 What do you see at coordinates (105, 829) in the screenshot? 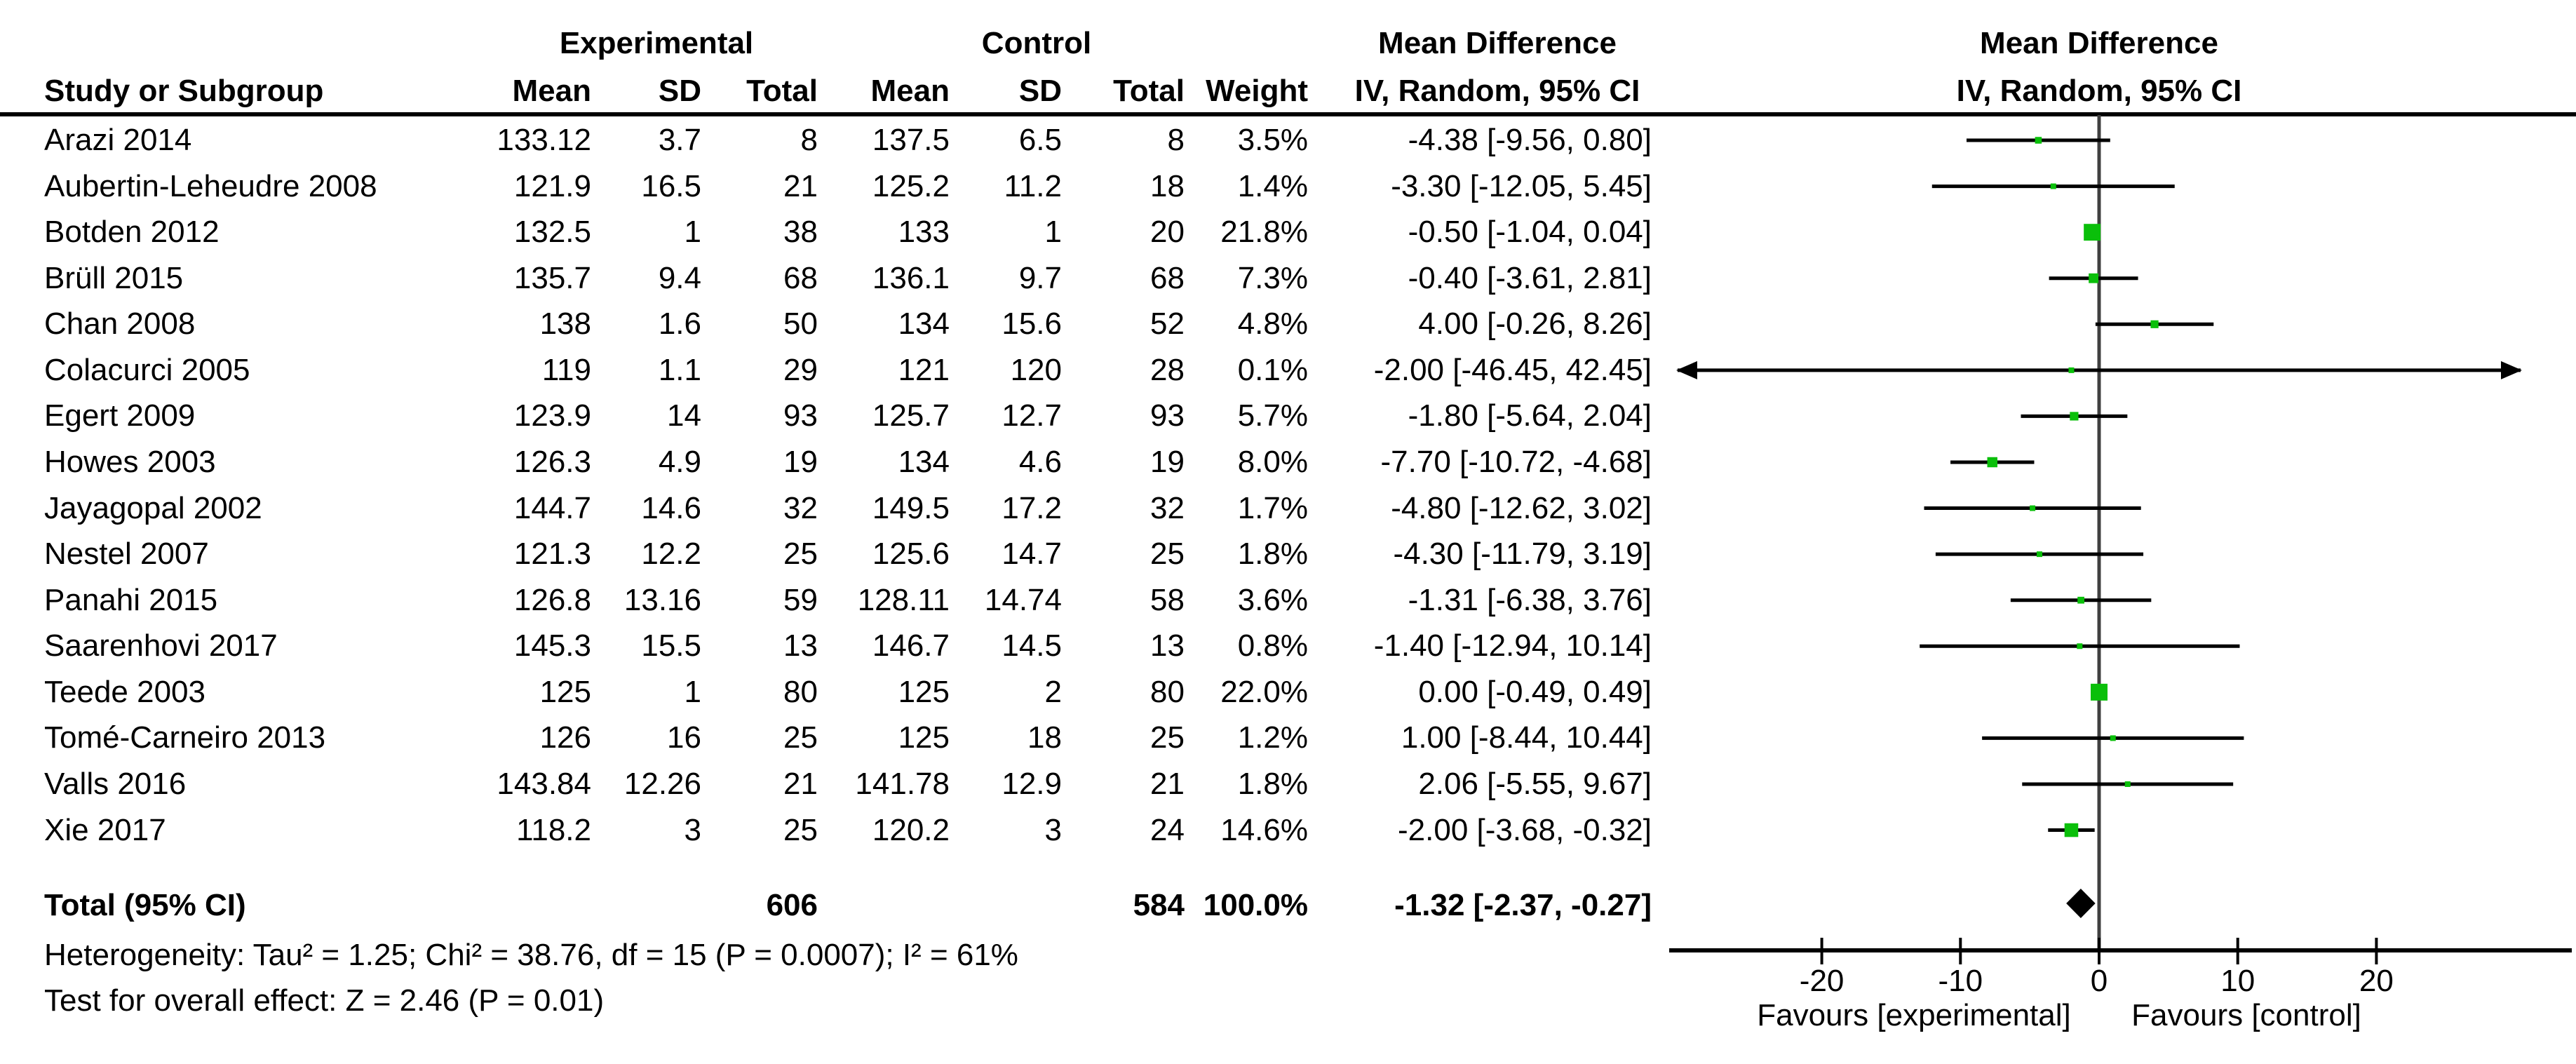
I see `study-name: Xie 2017` at bounding box center [105, 829].